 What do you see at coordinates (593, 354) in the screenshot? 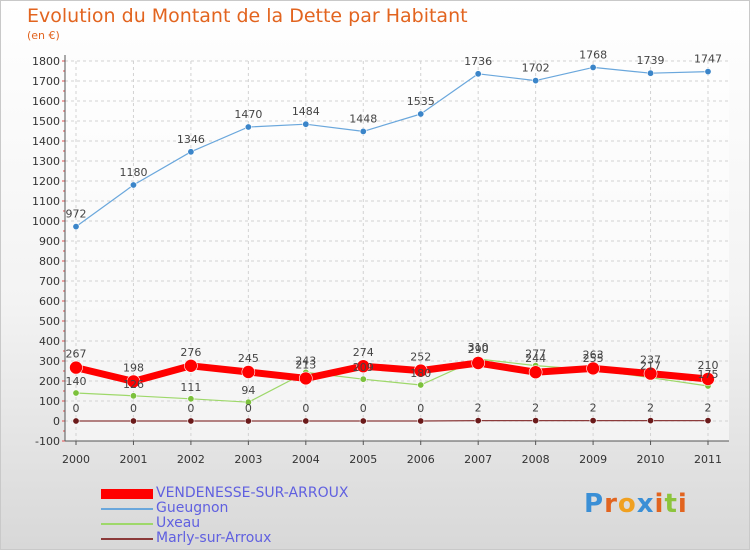
I see `data-label: 263` at bounding box center [593, 354].